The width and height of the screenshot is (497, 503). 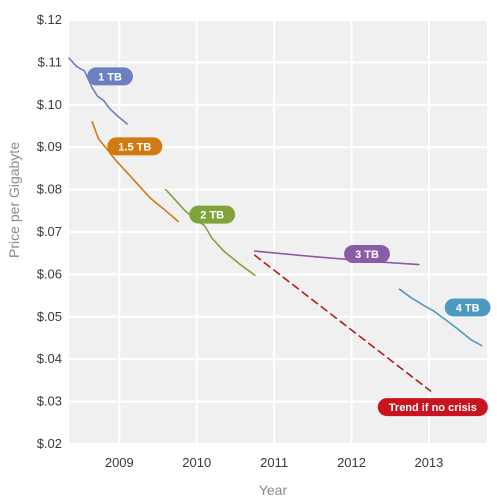 What do you see at coordinates (337, 258) in the screenshot?
I see `series-line-3-tb` at bounding box center [337, 258].